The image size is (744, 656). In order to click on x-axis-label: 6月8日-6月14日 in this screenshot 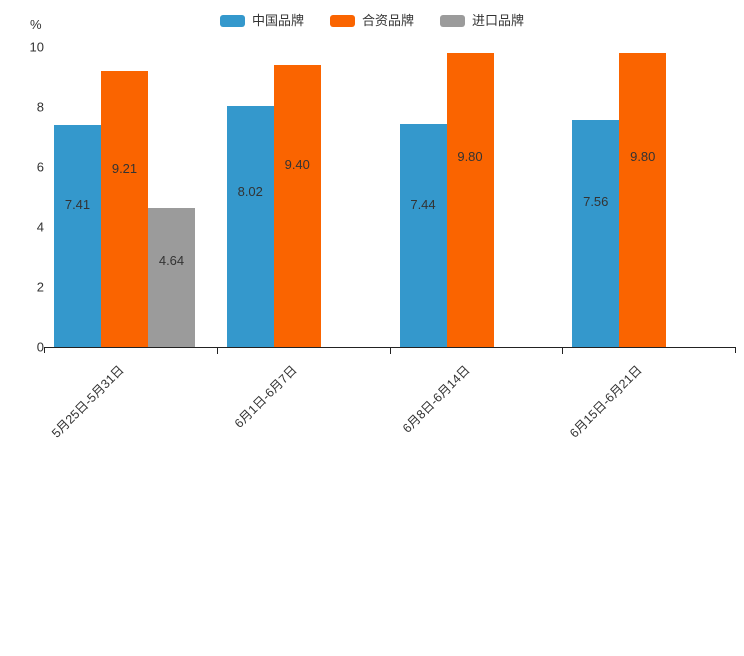, I will do `click(436, 399)`.